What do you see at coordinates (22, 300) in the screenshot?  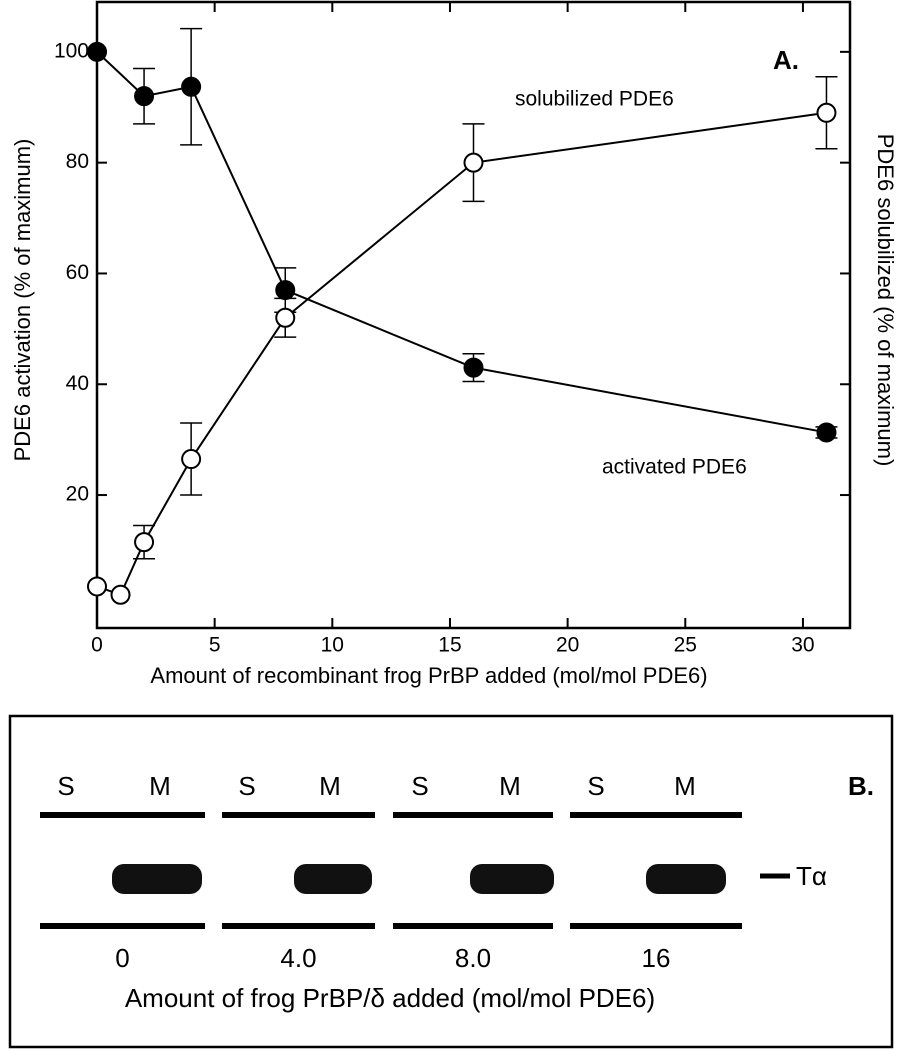 I see `y-axis-label: PDE6 activation (% of maximum)` at bounding box center [22, 300].